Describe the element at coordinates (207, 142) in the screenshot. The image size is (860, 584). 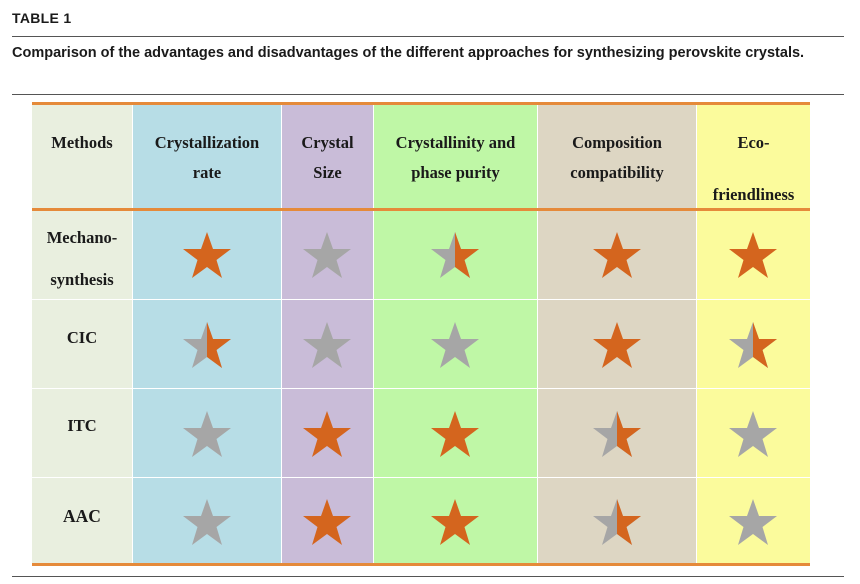
I see `header-line: Crystallization` at that location.